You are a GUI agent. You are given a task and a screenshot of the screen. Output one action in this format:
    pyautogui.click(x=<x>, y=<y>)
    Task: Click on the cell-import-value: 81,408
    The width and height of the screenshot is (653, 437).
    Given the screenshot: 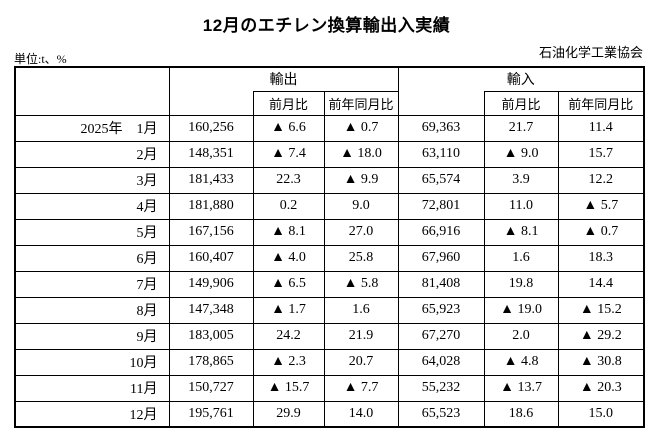 What is the action you would take?
    pyautogui.click(x=441, y=284)
    